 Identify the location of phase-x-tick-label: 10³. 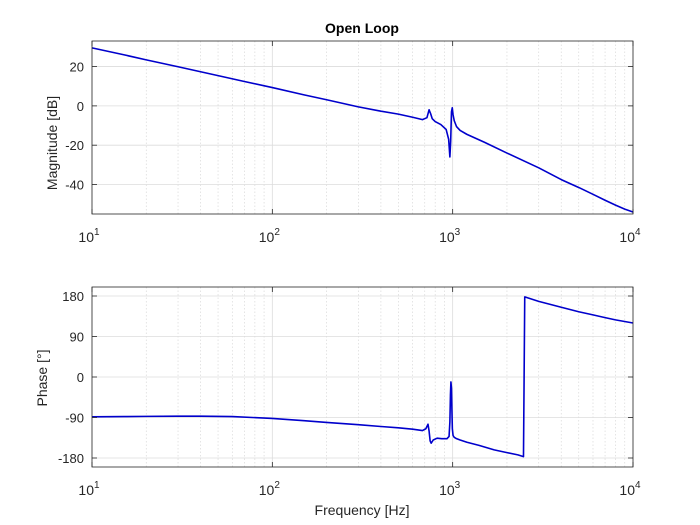
(450, 489).